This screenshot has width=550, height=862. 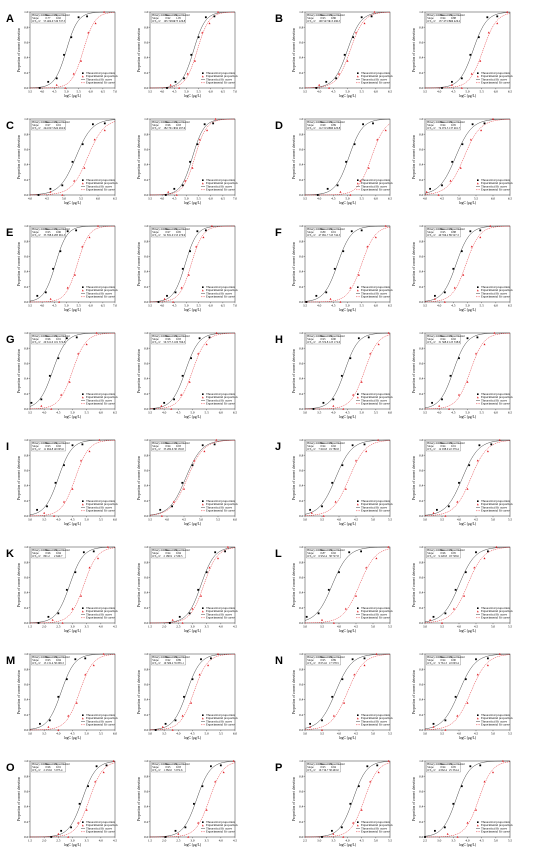 What do you see at coordinates (333, 125) in the screenshot?
I see `table-cell: 0.89` at bounding box center [333, 125].